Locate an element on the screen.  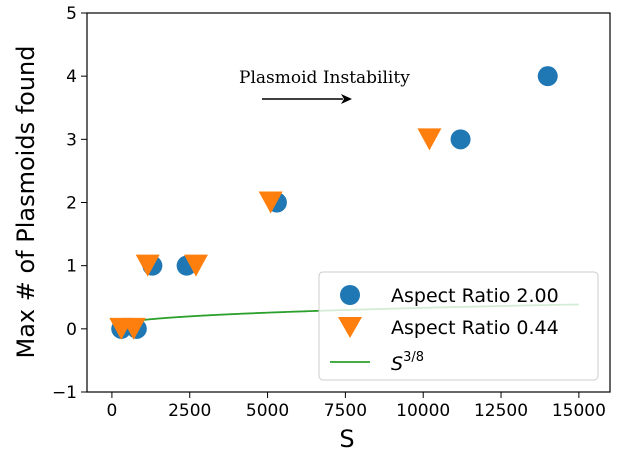
x-tick-label: 5000 is located at coordinates (267, 411).